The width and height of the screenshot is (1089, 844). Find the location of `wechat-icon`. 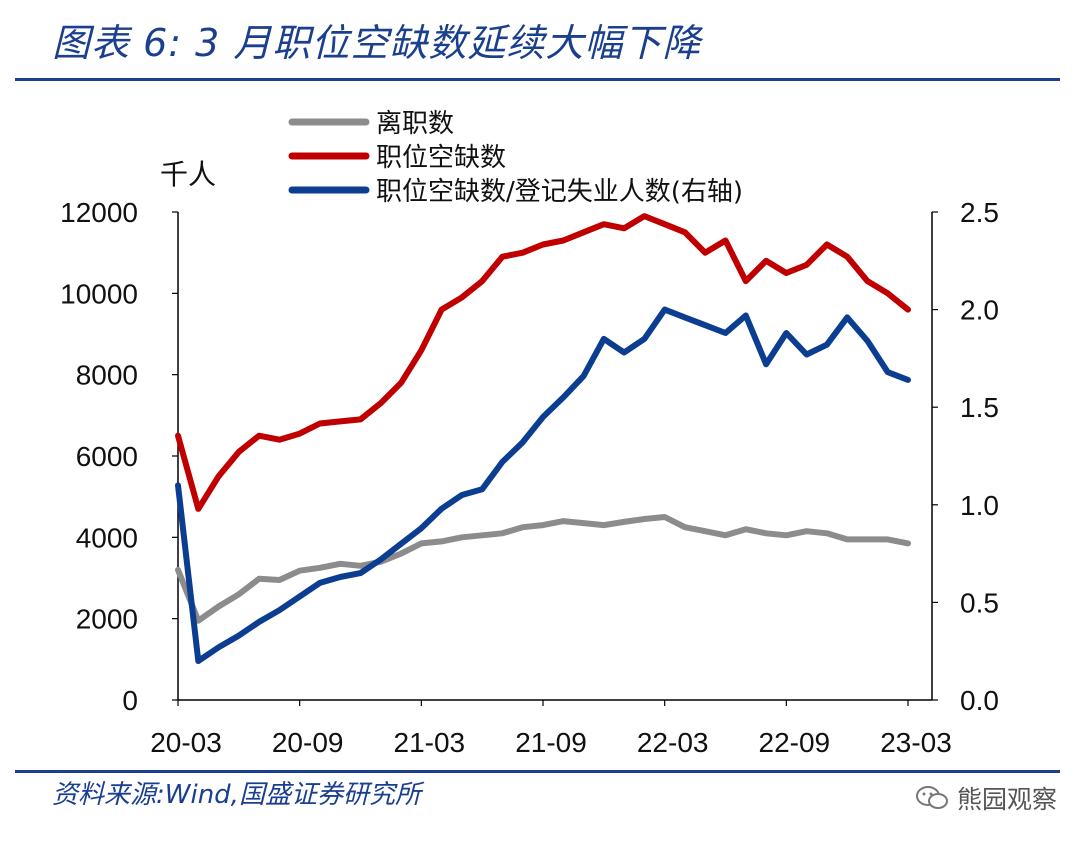

wechat-icon is located at coordinates (931, 797).